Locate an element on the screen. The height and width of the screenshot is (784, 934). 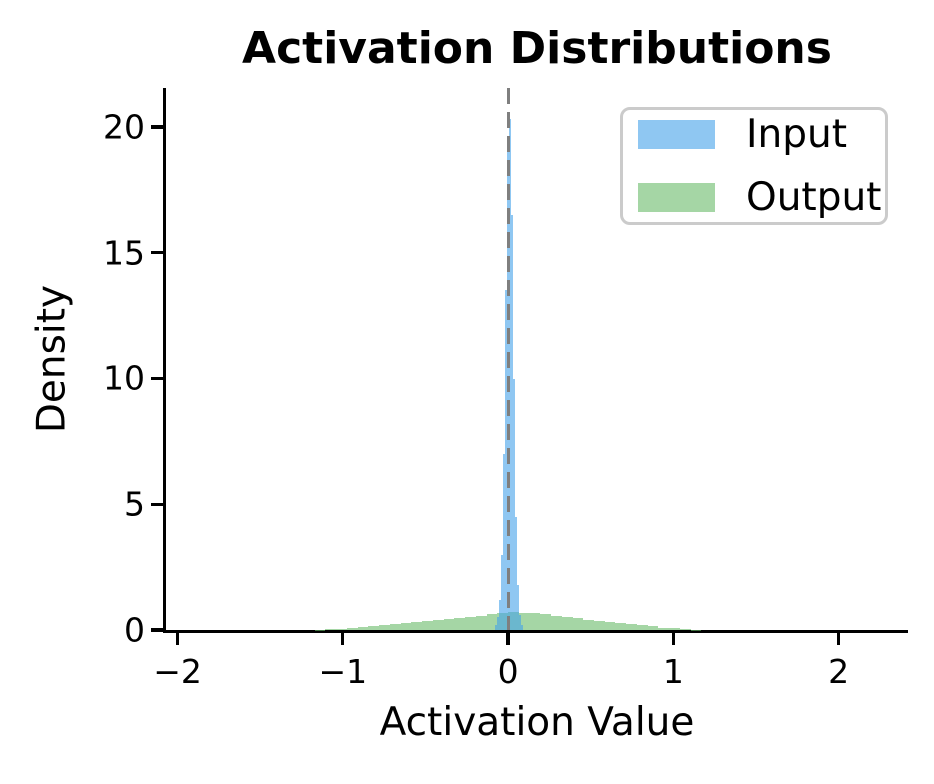
y-tick-label: 15 is located at coordinates (124, 253).